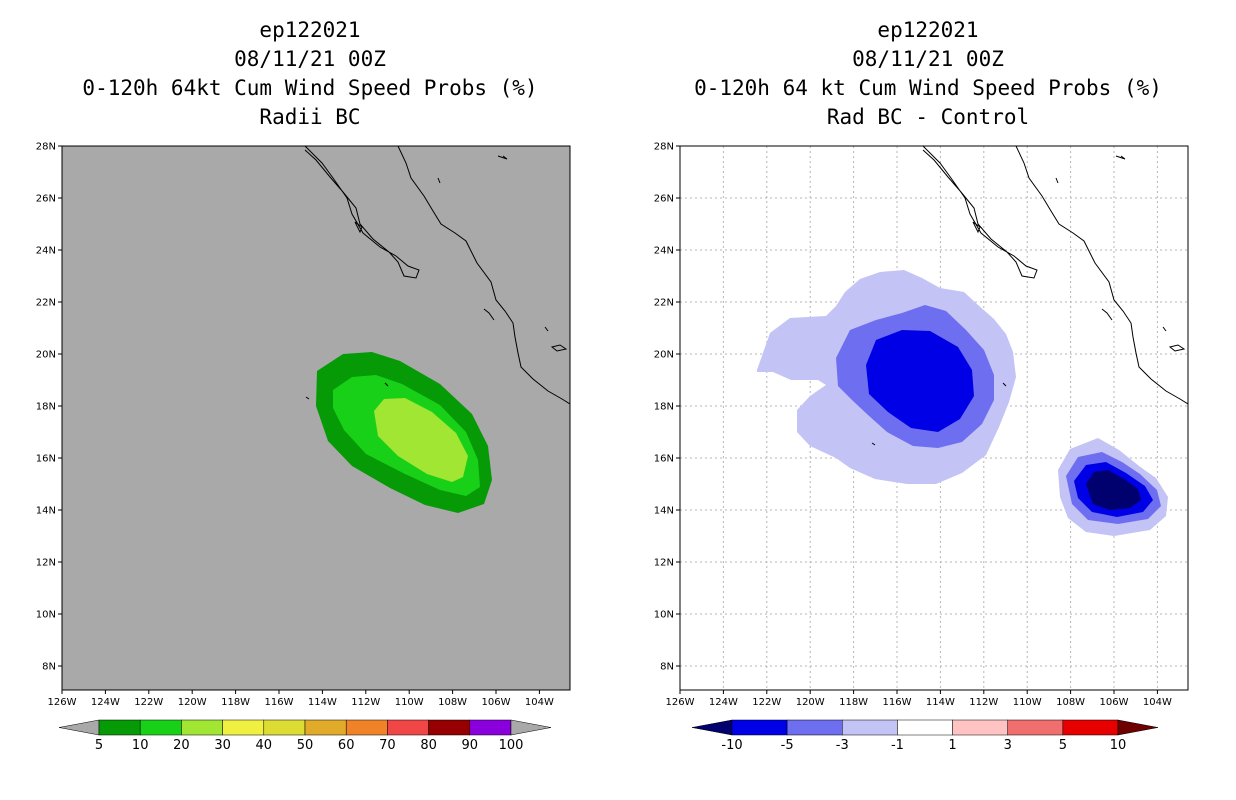 This screenshot has height=800, width=1236. I want to click on colorbar-label: 90, so click(470, 745).